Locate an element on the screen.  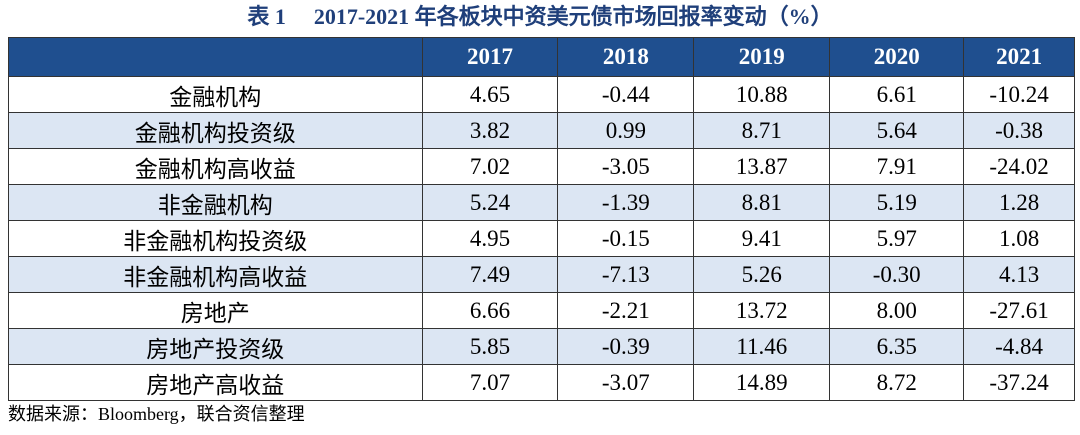
value-cell: 13.87 is located at coordinates (762, 166).